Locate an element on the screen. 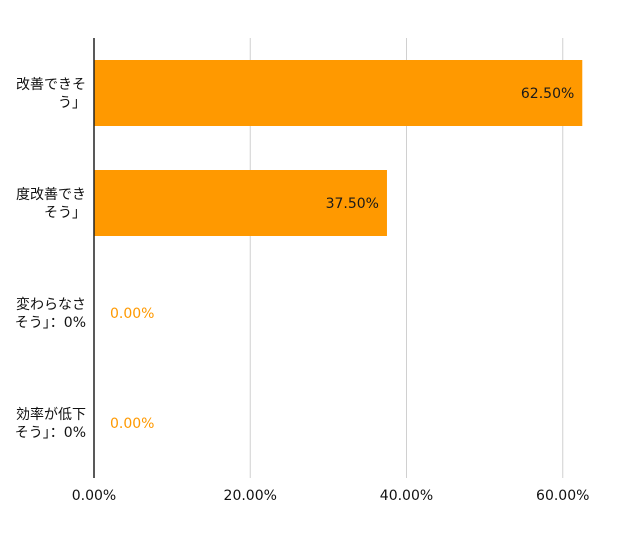  category-label-2-line-1: そう」：0% is located at coordinates (50, 323).